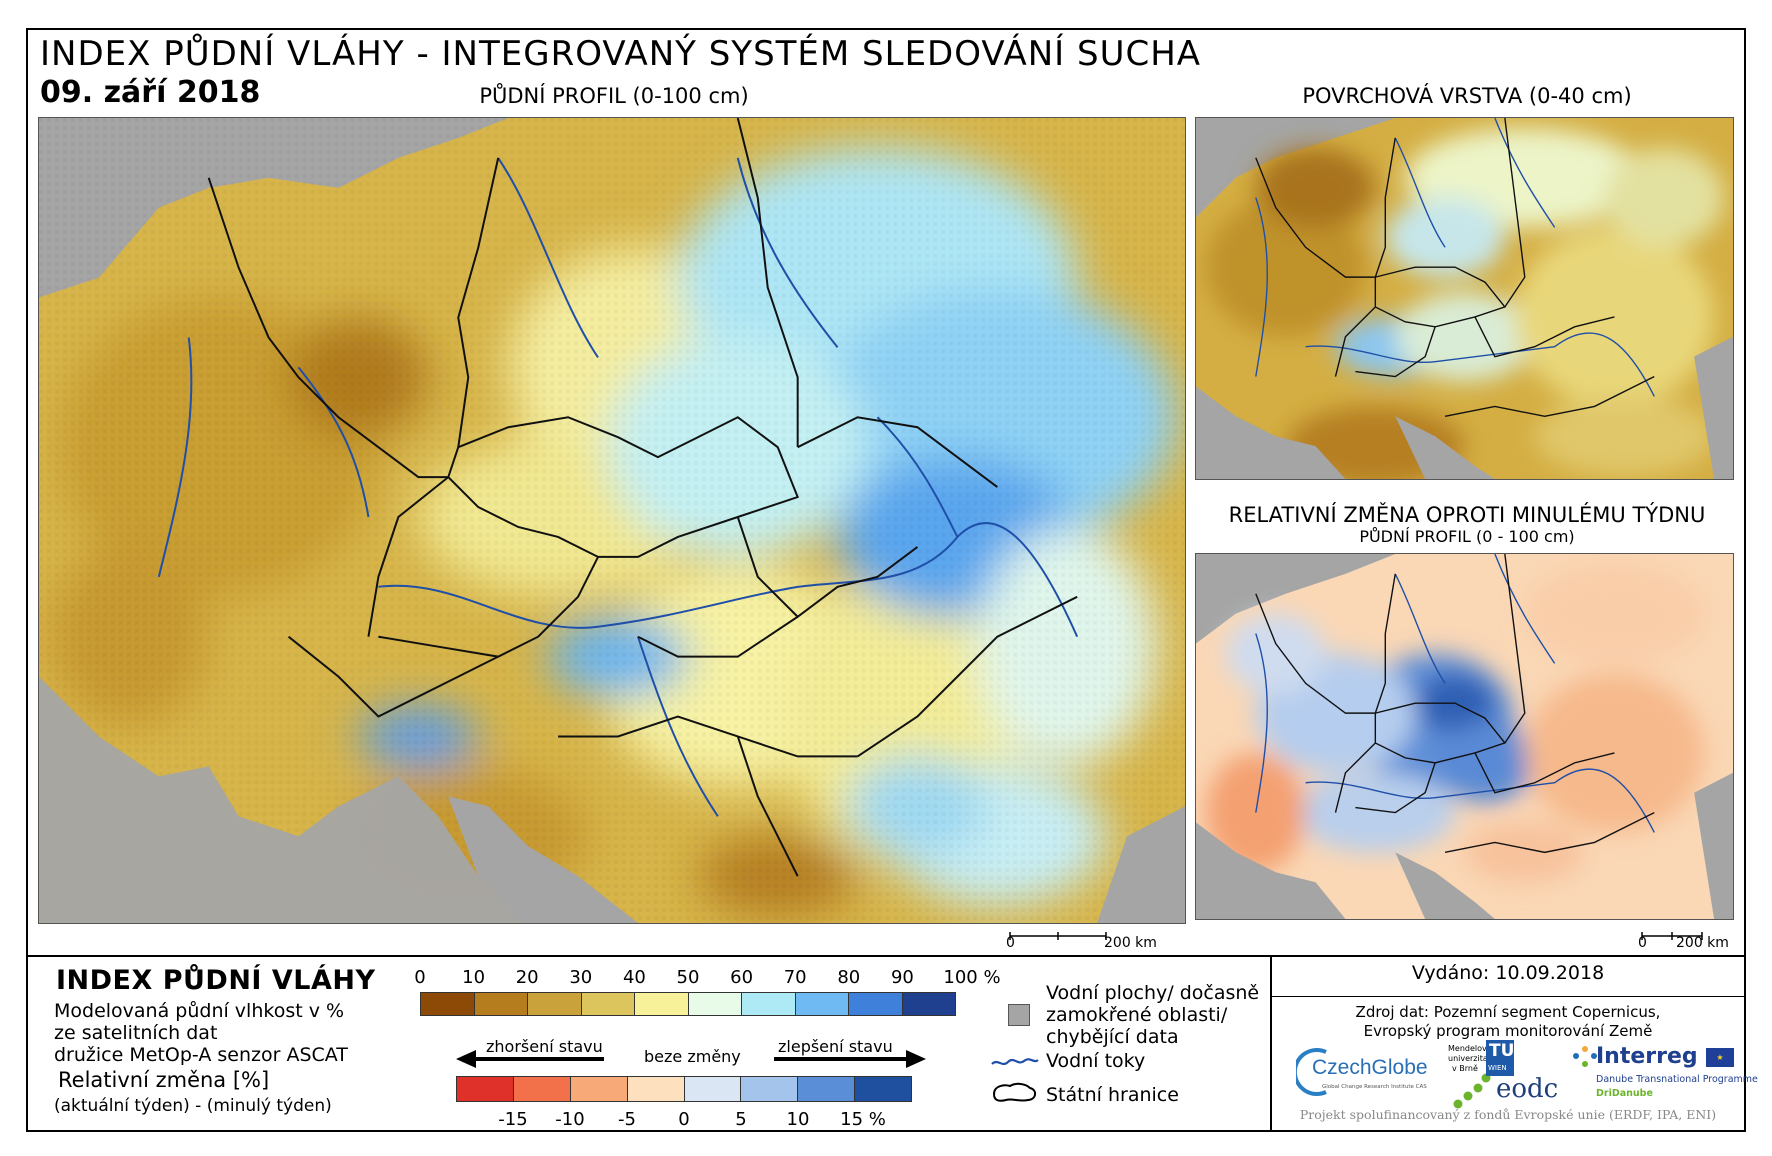 The width and height of the screenshot is (1772, 1156). I want to click on main-map-scalebar, so click(1068, 937).